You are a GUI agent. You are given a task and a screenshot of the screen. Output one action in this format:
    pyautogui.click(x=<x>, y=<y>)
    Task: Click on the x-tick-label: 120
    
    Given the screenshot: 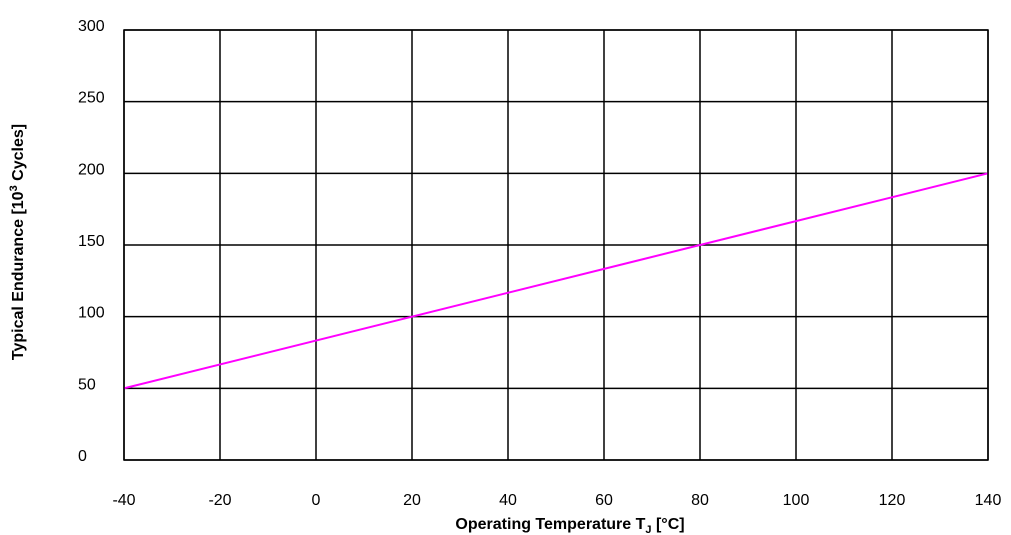 What is the action you would take?
    pyautogui.click(x=892, y=500)
    